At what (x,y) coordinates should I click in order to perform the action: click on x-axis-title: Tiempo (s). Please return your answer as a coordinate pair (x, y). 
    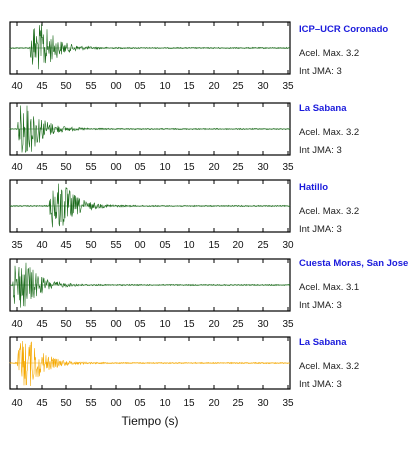
    Looking at the image, I should click on (150, 421).